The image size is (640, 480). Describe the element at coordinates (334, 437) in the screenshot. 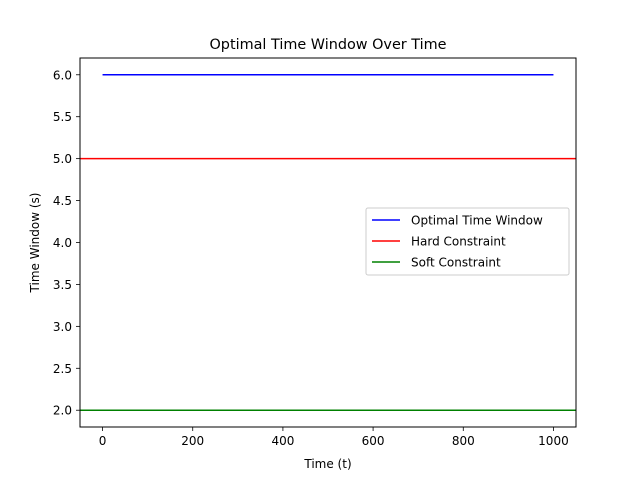

I see `x-axis-ticks: 0 200 400 600 800 1000` at that location.